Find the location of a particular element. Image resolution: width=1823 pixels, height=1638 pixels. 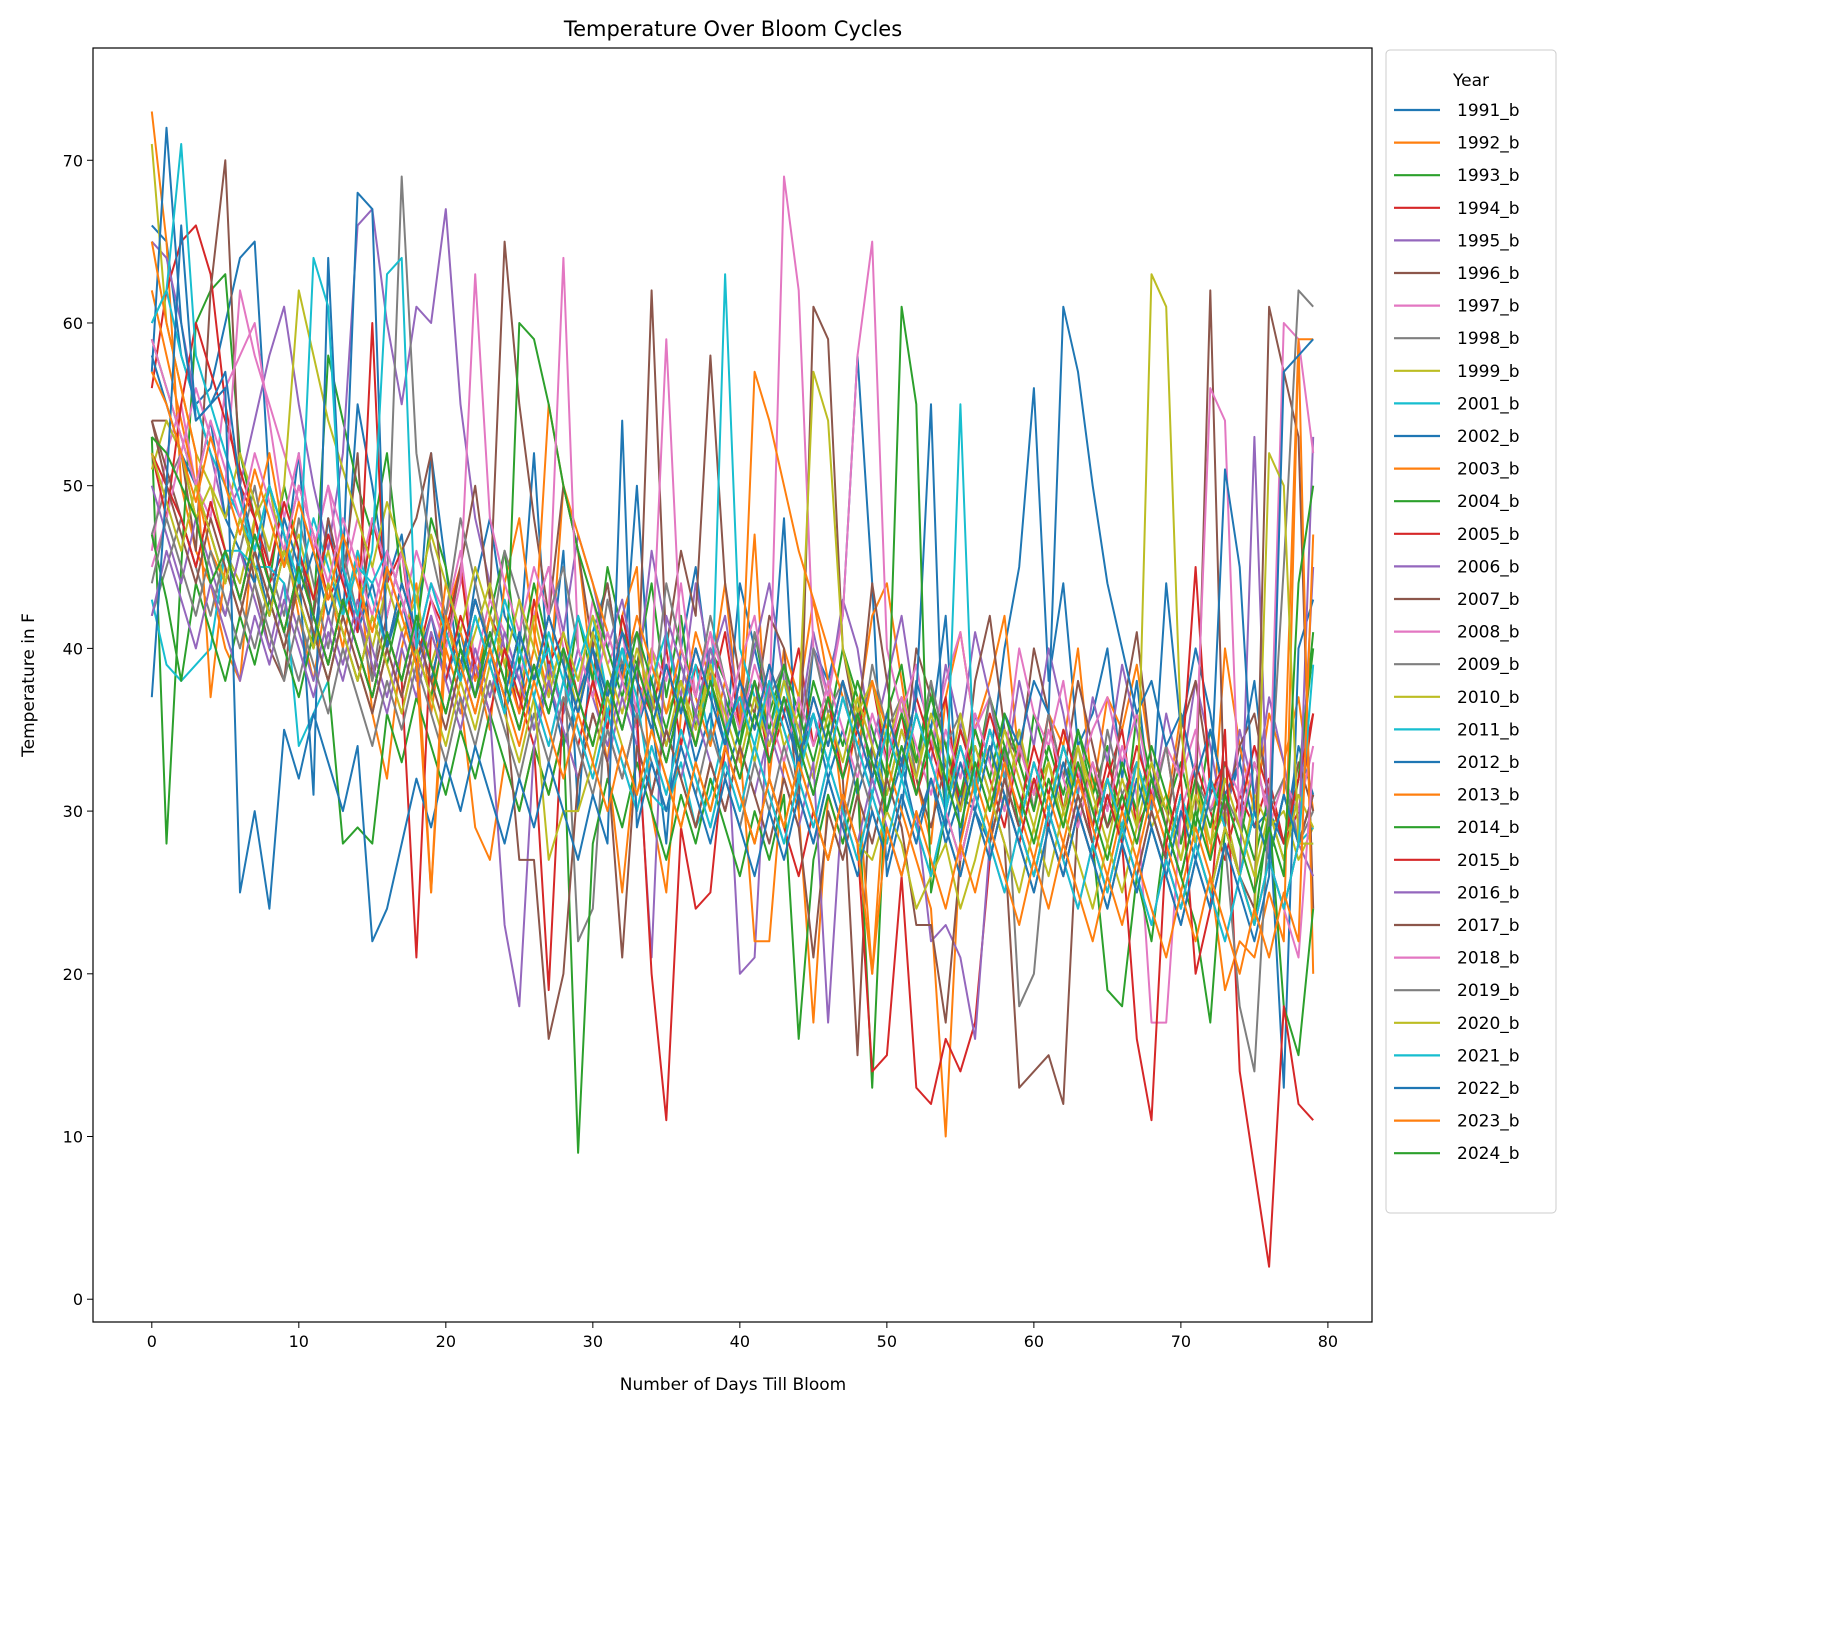

legend-label: 1991_b is located at coordinates (1488, 111).